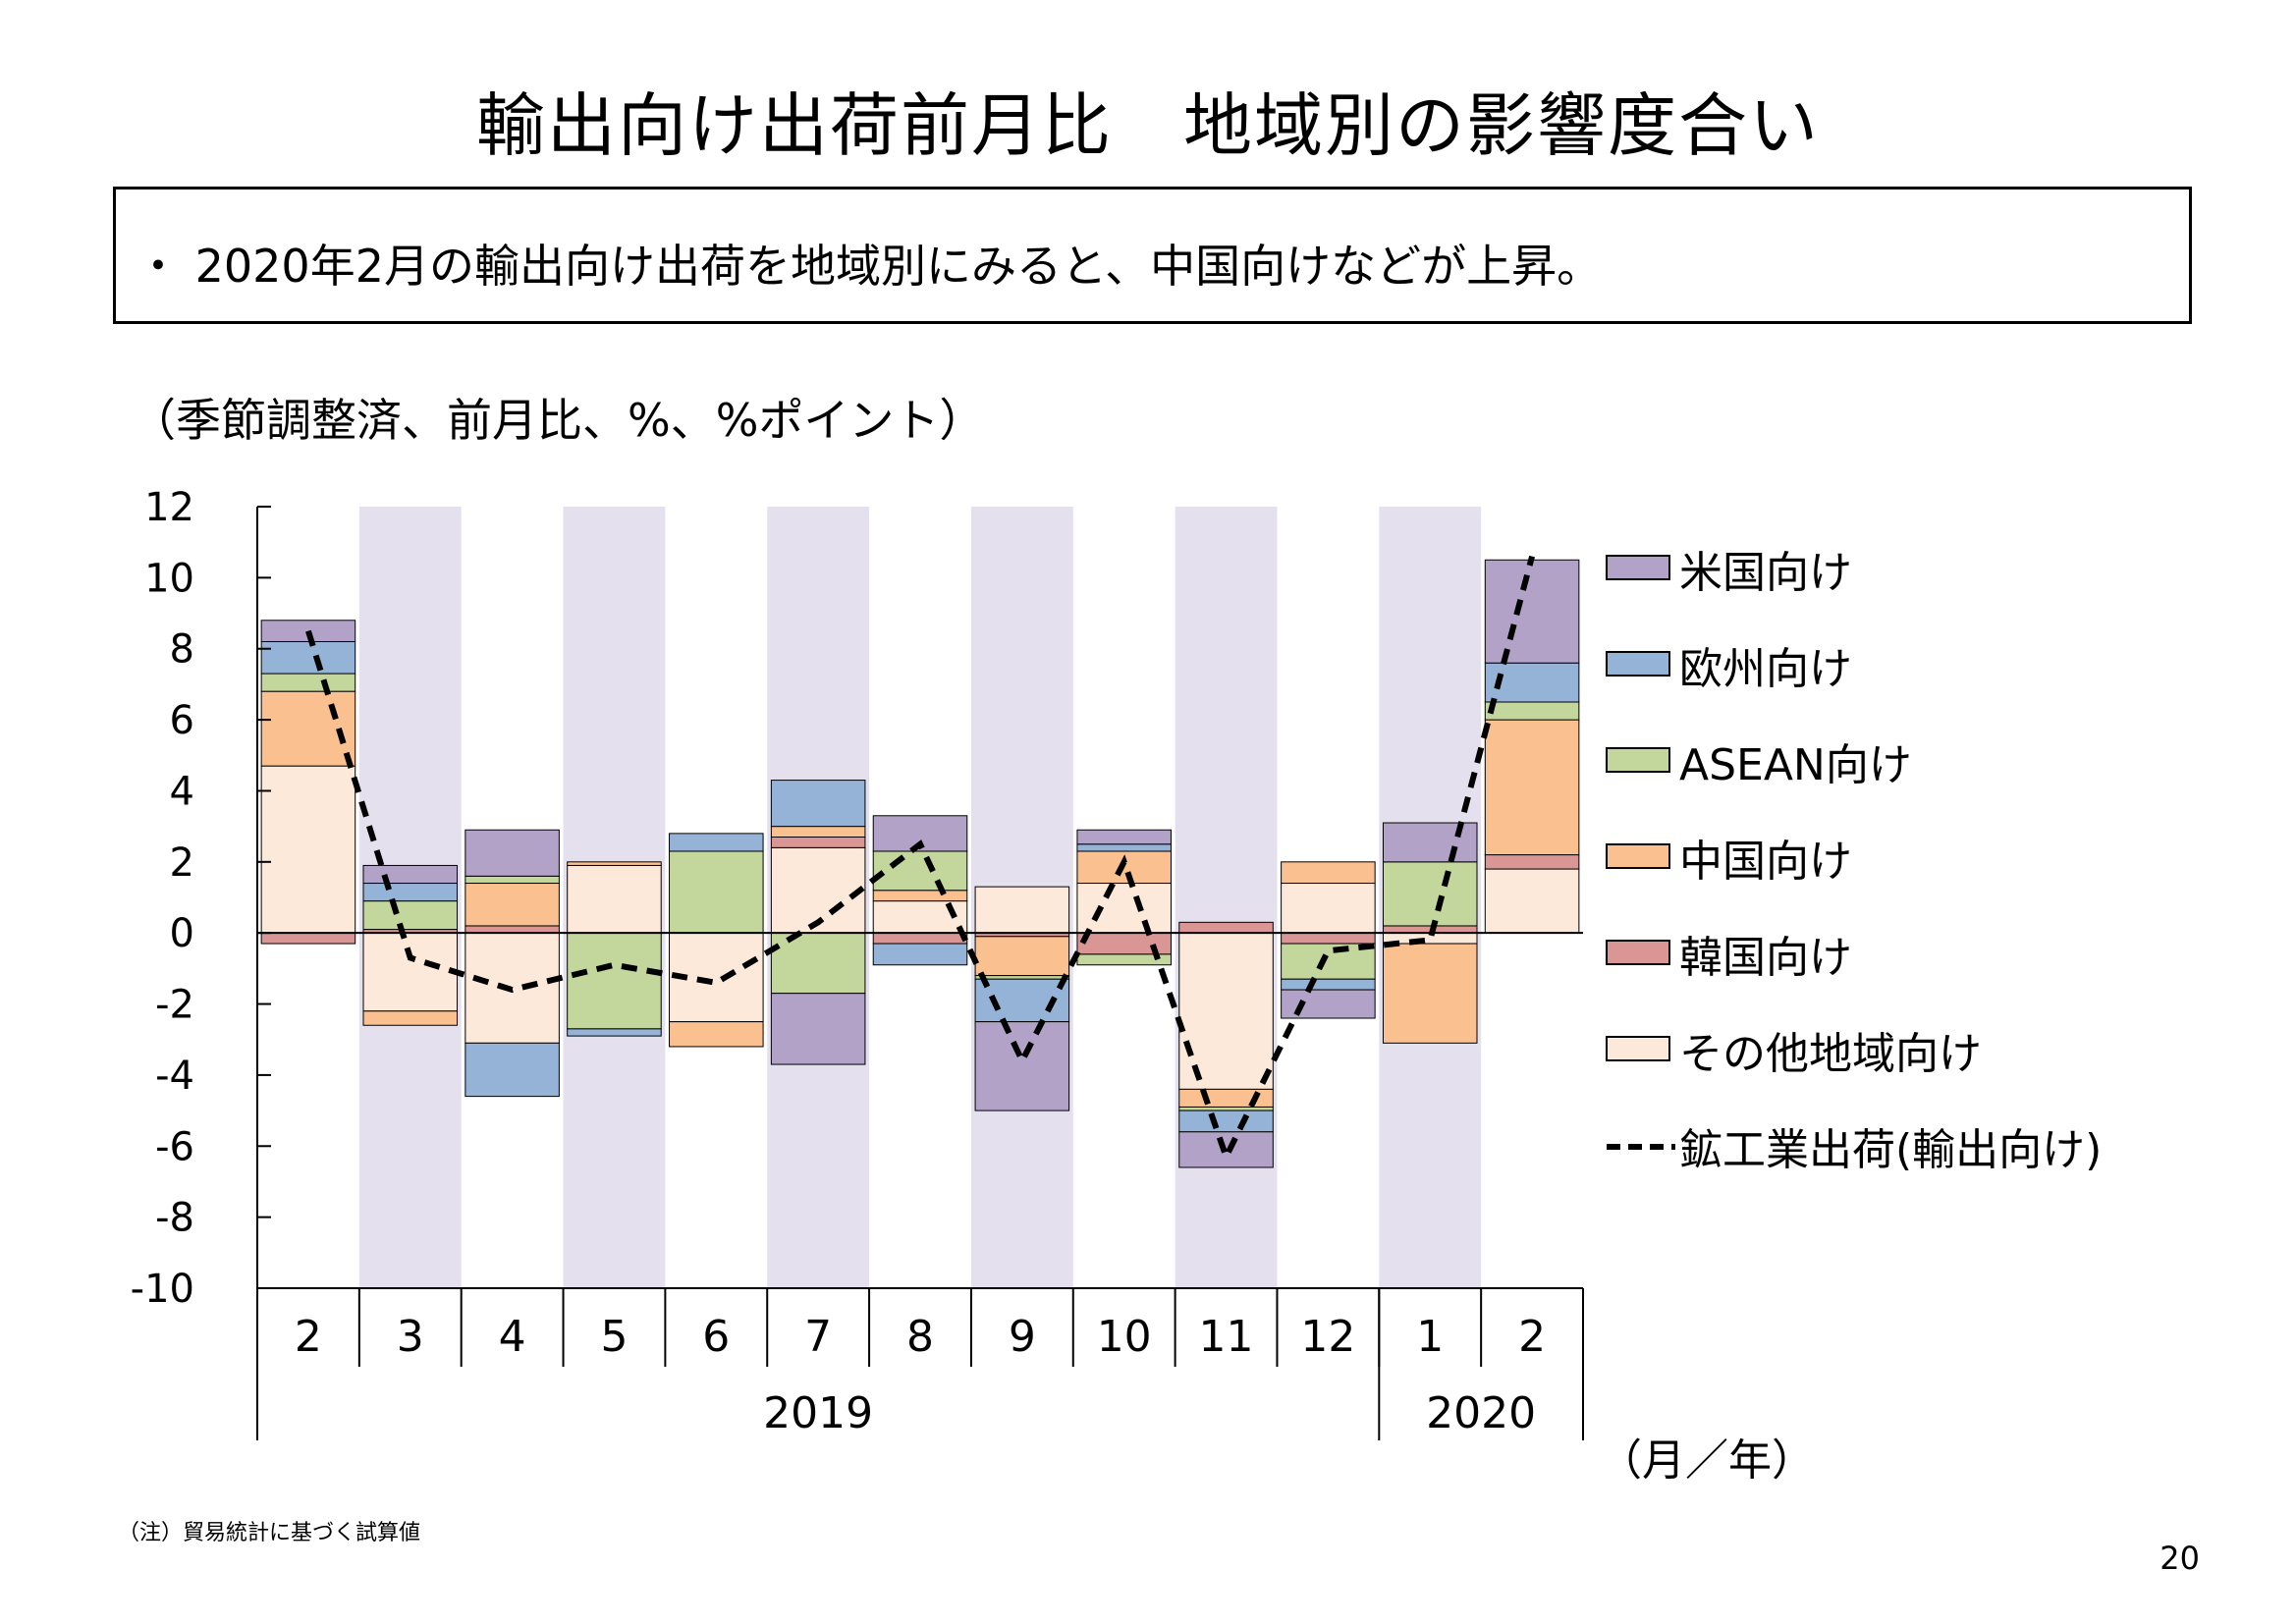  Describe the element at coordinates (182, 720) in the screenshot. I see `y-tick-label: 6` at that location.